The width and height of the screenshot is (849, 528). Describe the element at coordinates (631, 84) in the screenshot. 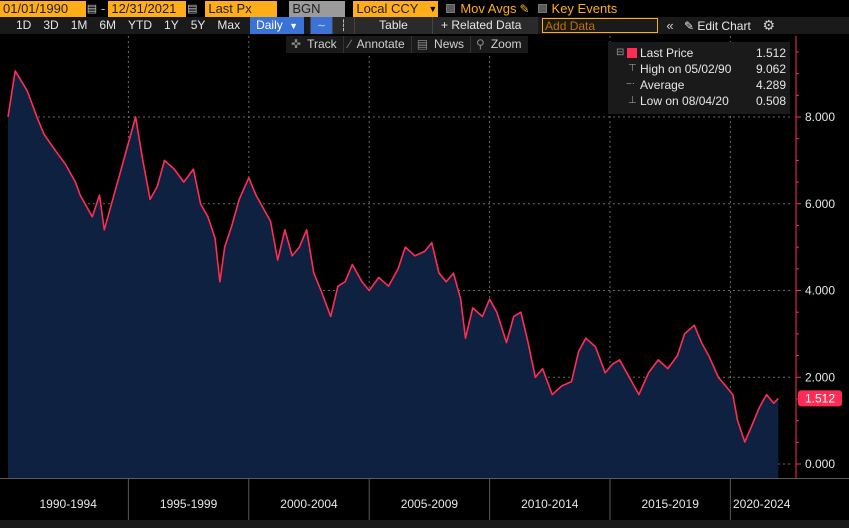

I see `average-marker-icon: −⋅` at that location.